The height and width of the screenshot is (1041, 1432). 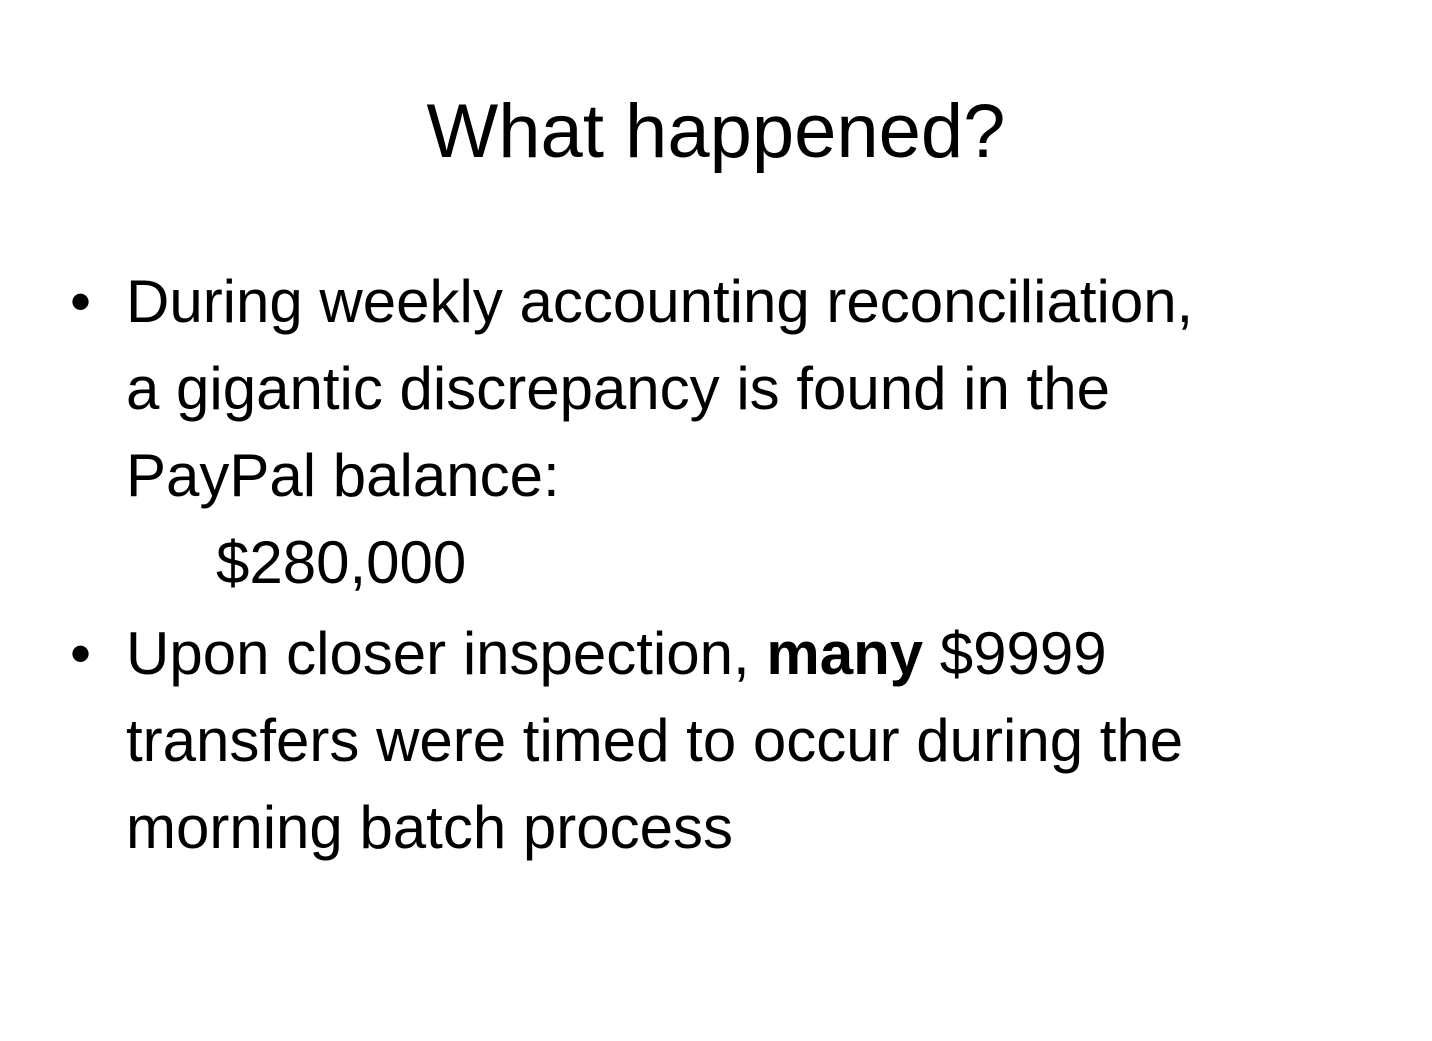 What do you see at coordinates (660, 301) in the screenshot?
I see `bullet-text-line: During weekly accounting reconciliation,` at bounding box center [660, 301].